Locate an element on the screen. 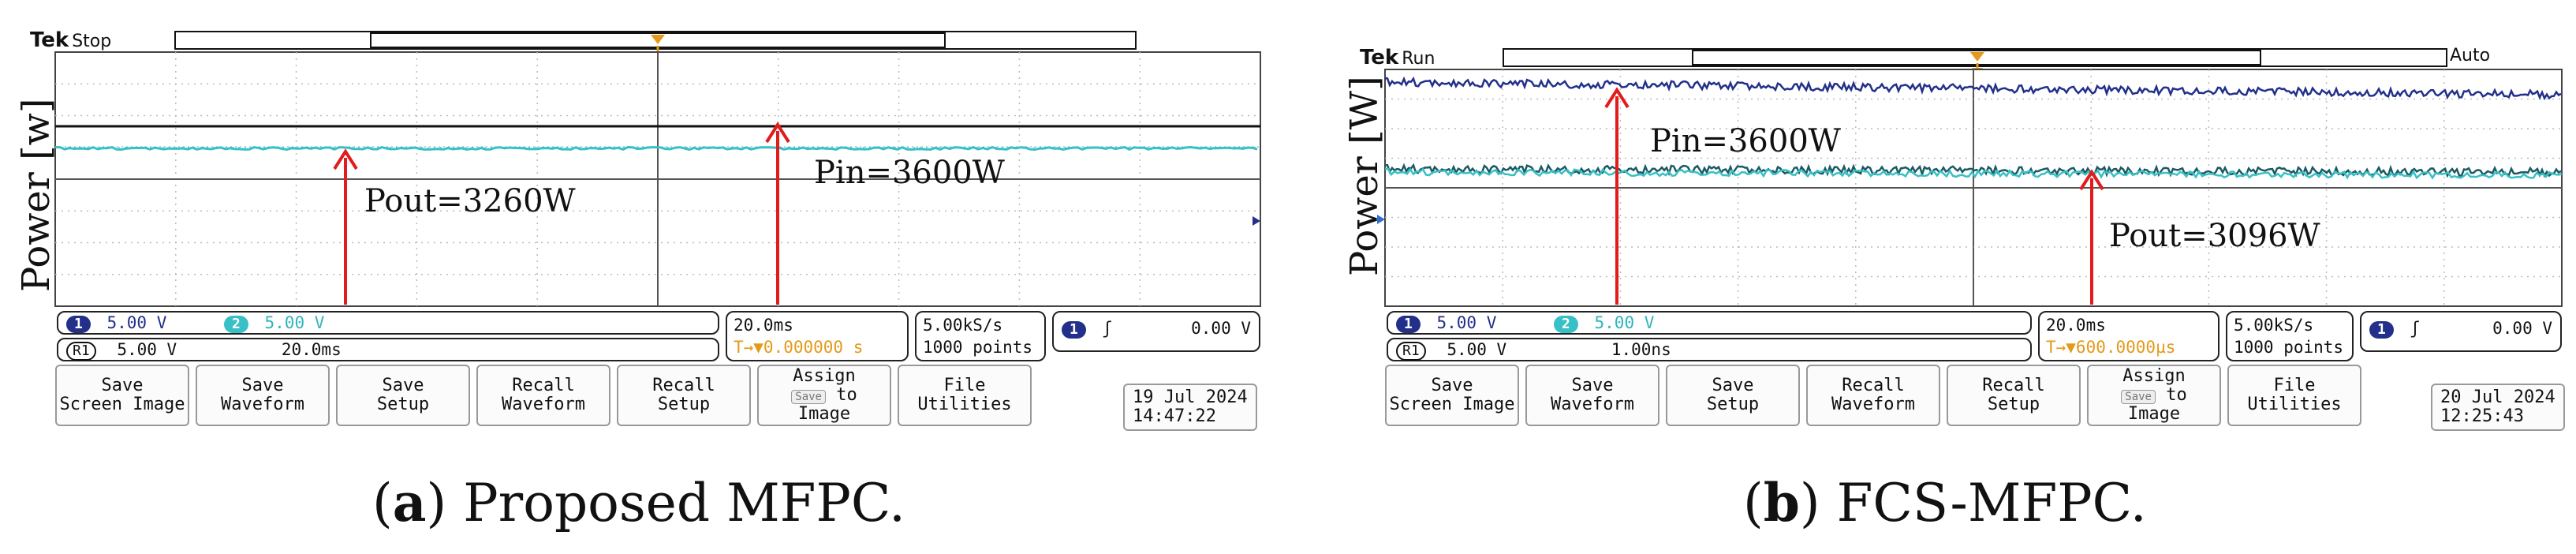 Image resolution: width=2576 pixels, height=554 pixels. trigger-position: T→▼600.0000µs is located at coordinates (2111, 348).